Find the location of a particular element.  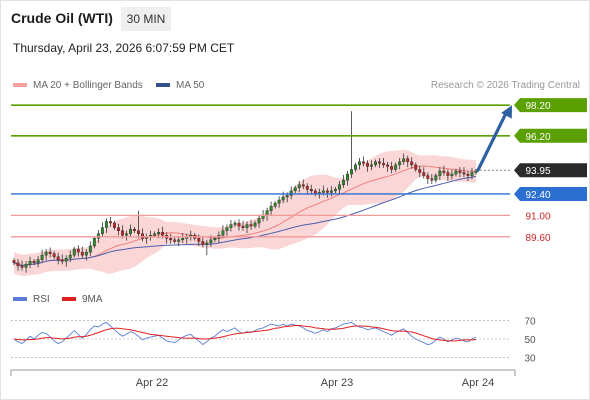

source-credit: Research © 2026 Trading Central is located at coordinates (505, 85).